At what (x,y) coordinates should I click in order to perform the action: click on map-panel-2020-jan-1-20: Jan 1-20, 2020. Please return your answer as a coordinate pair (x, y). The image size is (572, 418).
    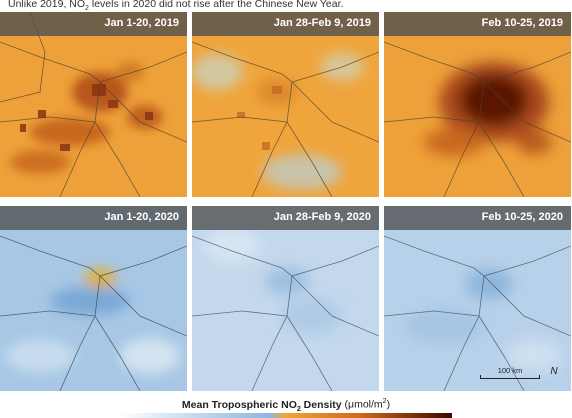
    Looking at the image, I should click on (93, 298).